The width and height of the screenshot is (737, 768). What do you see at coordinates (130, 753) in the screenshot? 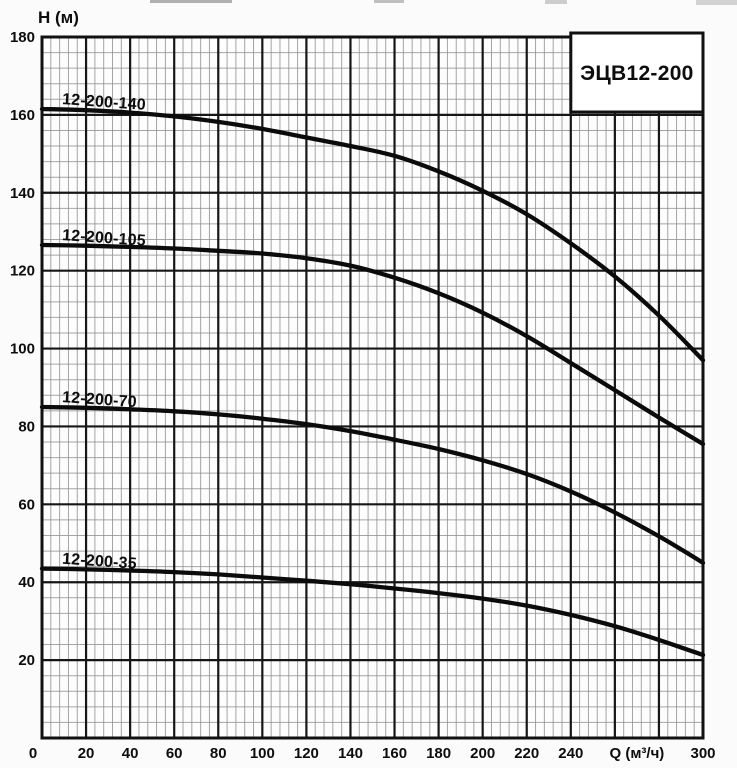
I see `x-tick-label-40: 40` at bounding box center [130, 753].